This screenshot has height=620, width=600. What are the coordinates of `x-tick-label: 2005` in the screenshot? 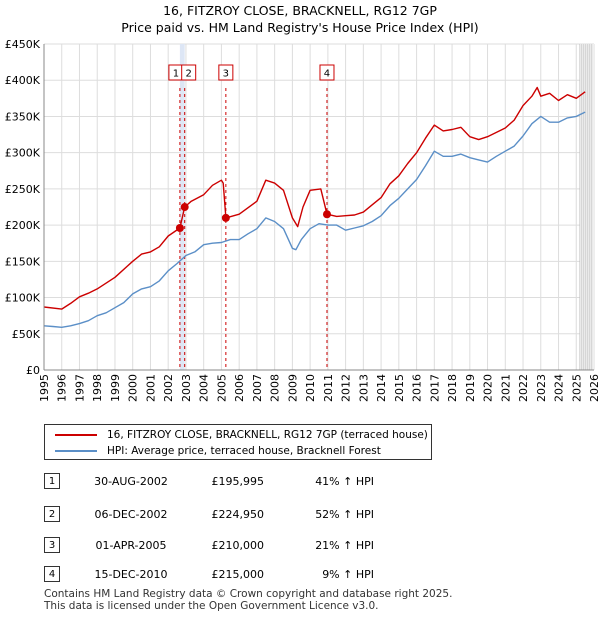 It's located at (221, 388).